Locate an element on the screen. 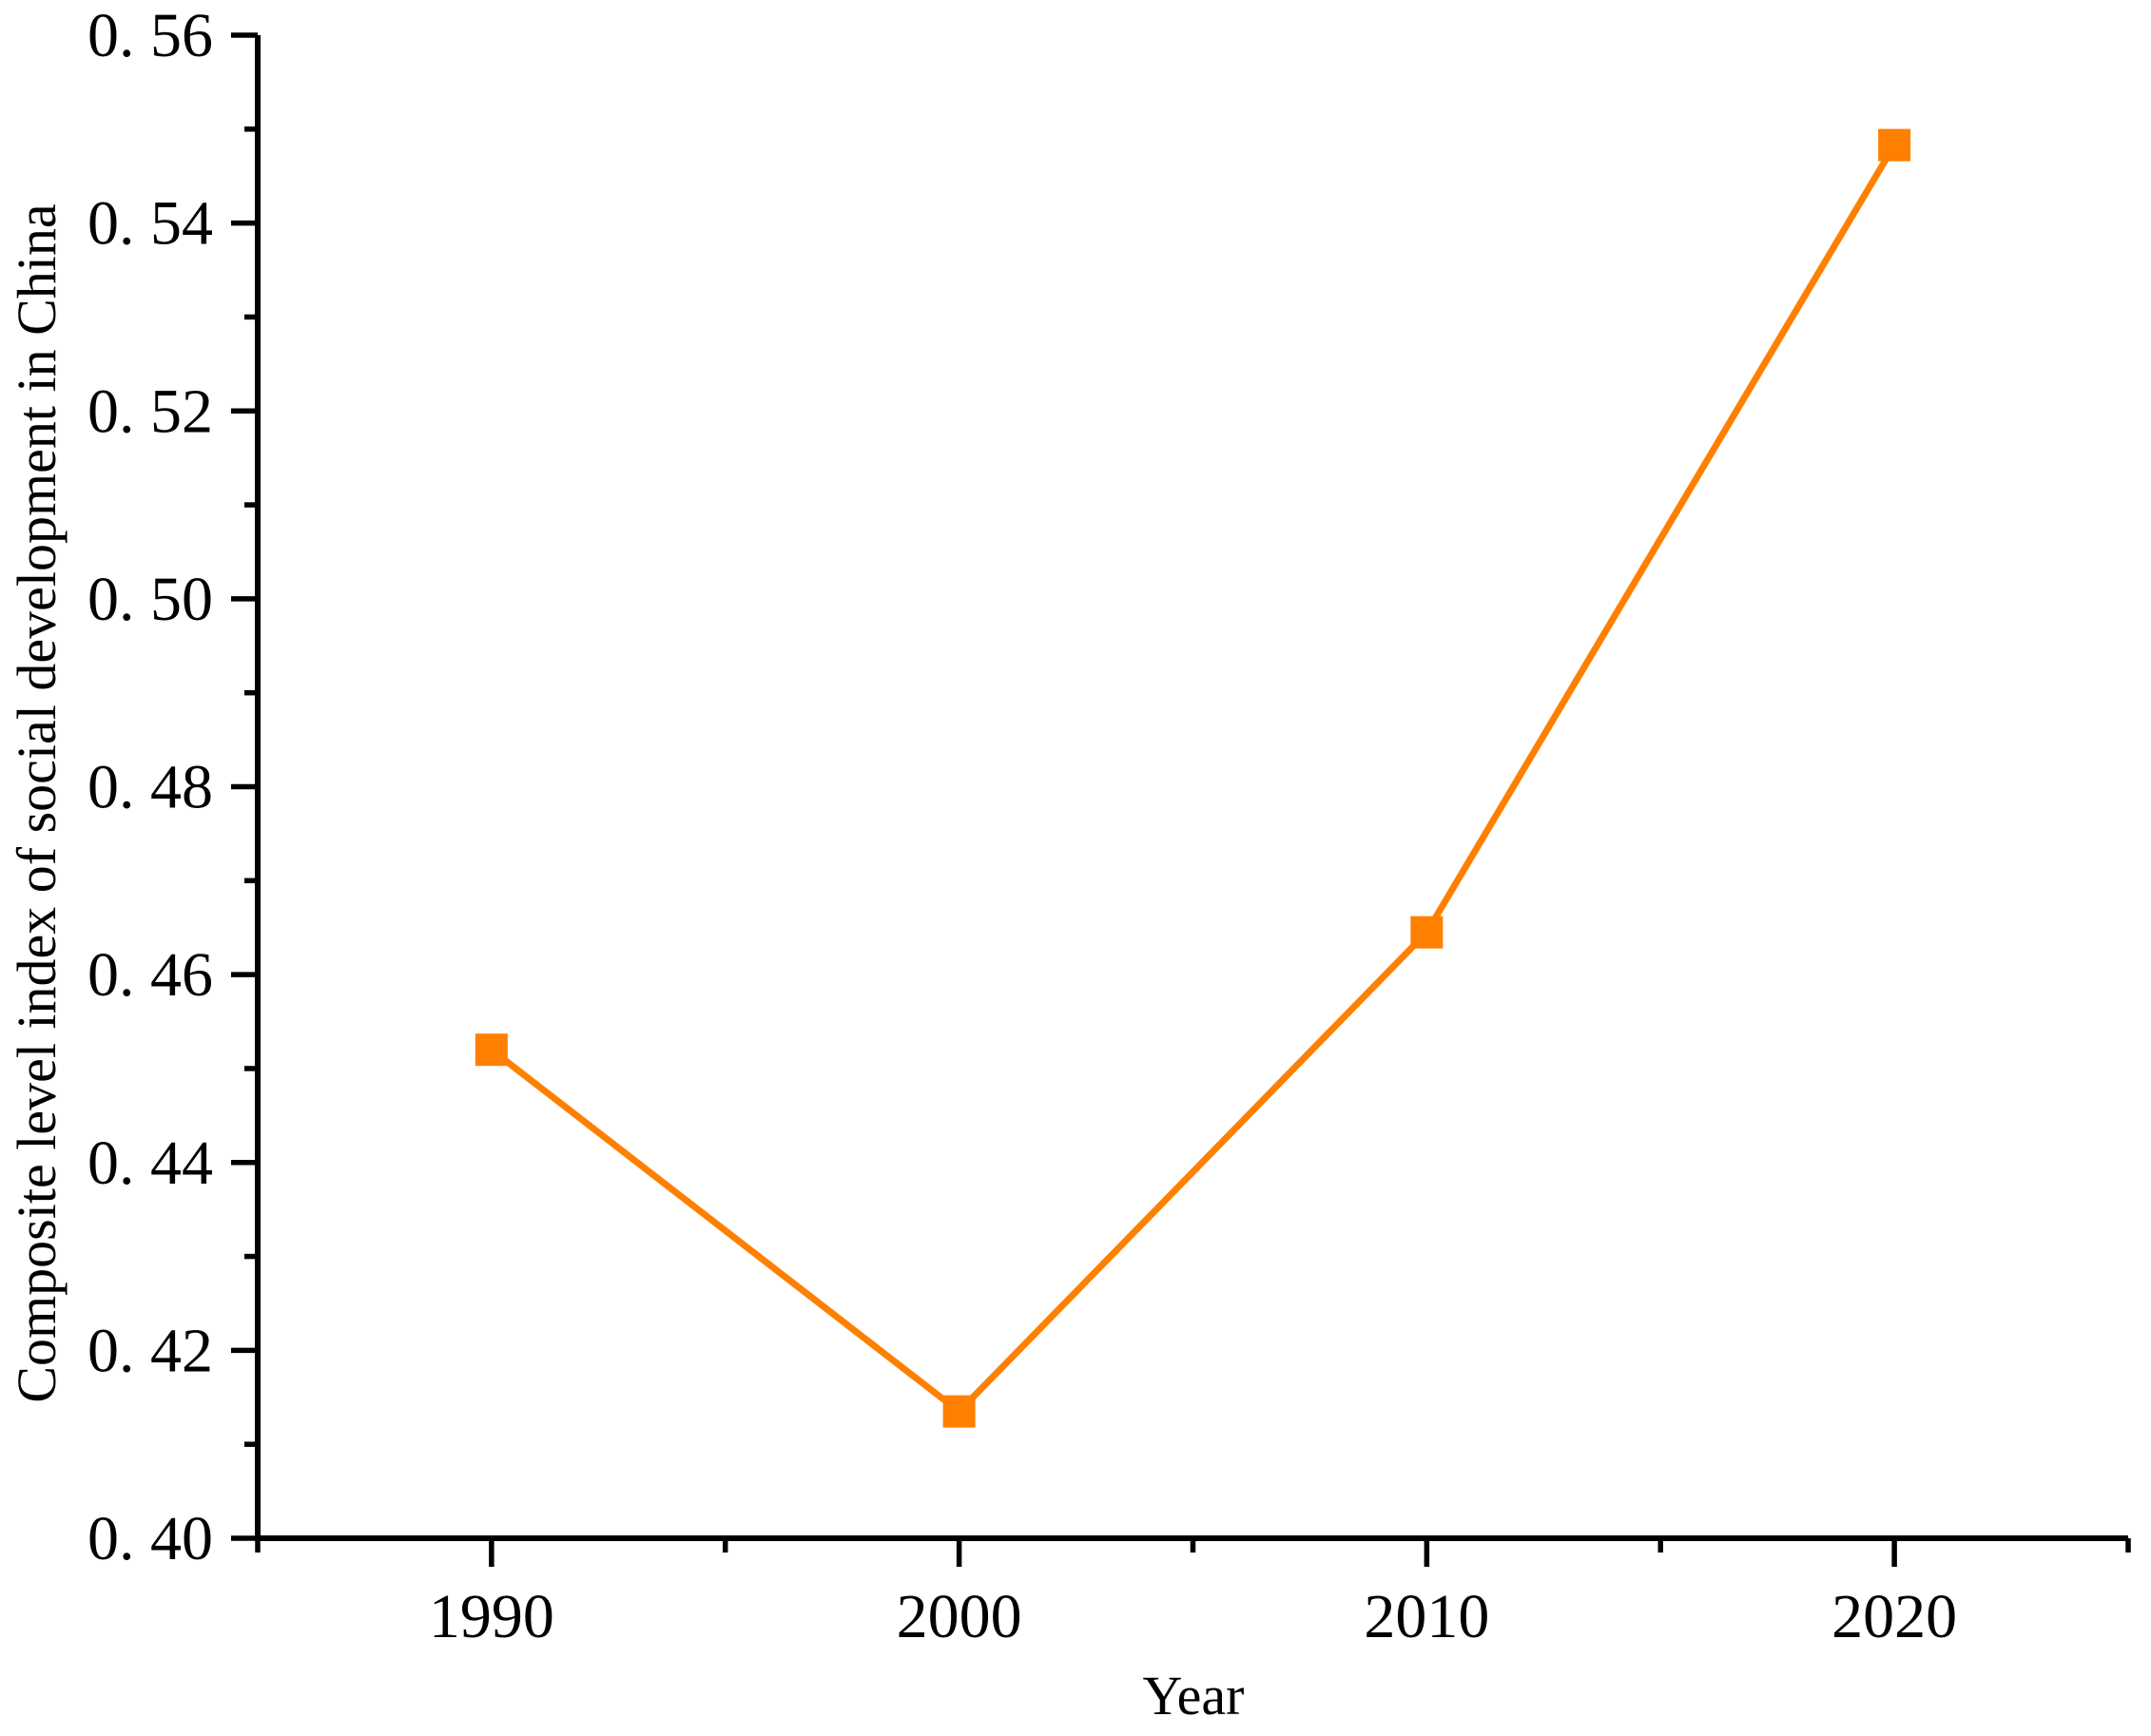  data-point-marker-2020 is located at coordinates (1894, 145).